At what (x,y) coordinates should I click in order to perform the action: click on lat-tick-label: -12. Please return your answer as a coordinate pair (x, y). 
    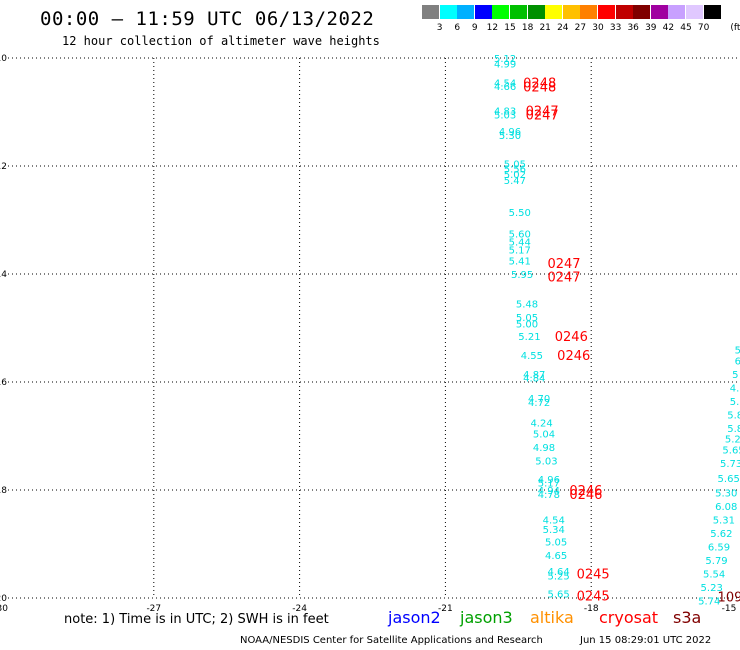
    Looking at the image, I should click on (3, 167).